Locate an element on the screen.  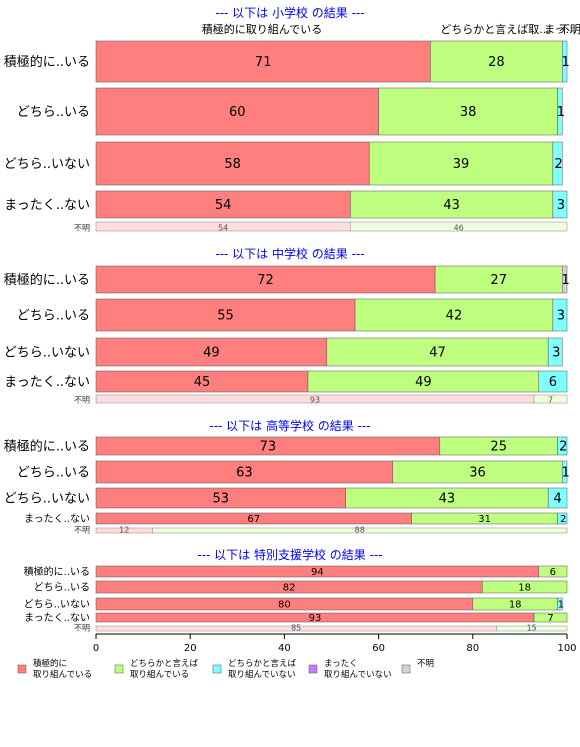
unknown-label: 93 is located at coordinates (315, 400).